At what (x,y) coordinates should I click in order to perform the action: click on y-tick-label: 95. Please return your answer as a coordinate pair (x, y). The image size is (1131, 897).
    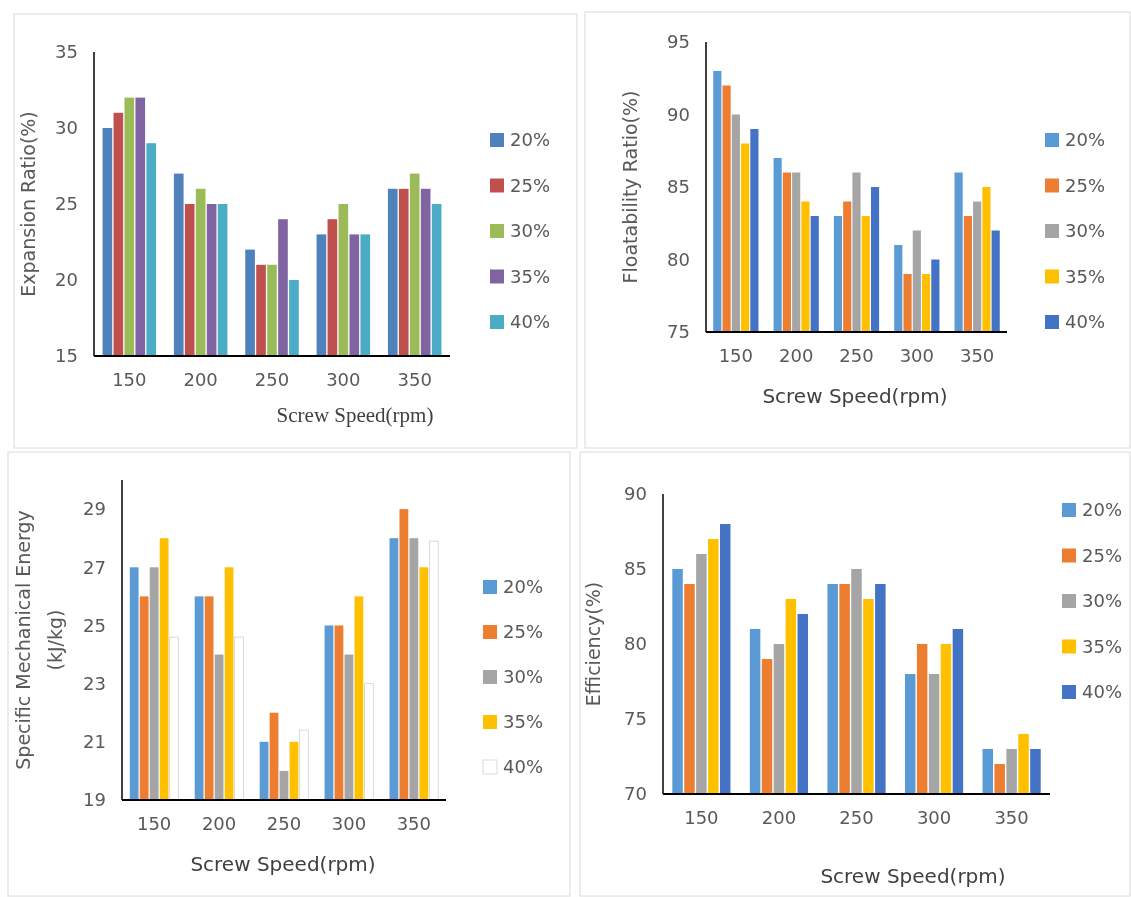
    Looking at the image, I should click on (678, 42).